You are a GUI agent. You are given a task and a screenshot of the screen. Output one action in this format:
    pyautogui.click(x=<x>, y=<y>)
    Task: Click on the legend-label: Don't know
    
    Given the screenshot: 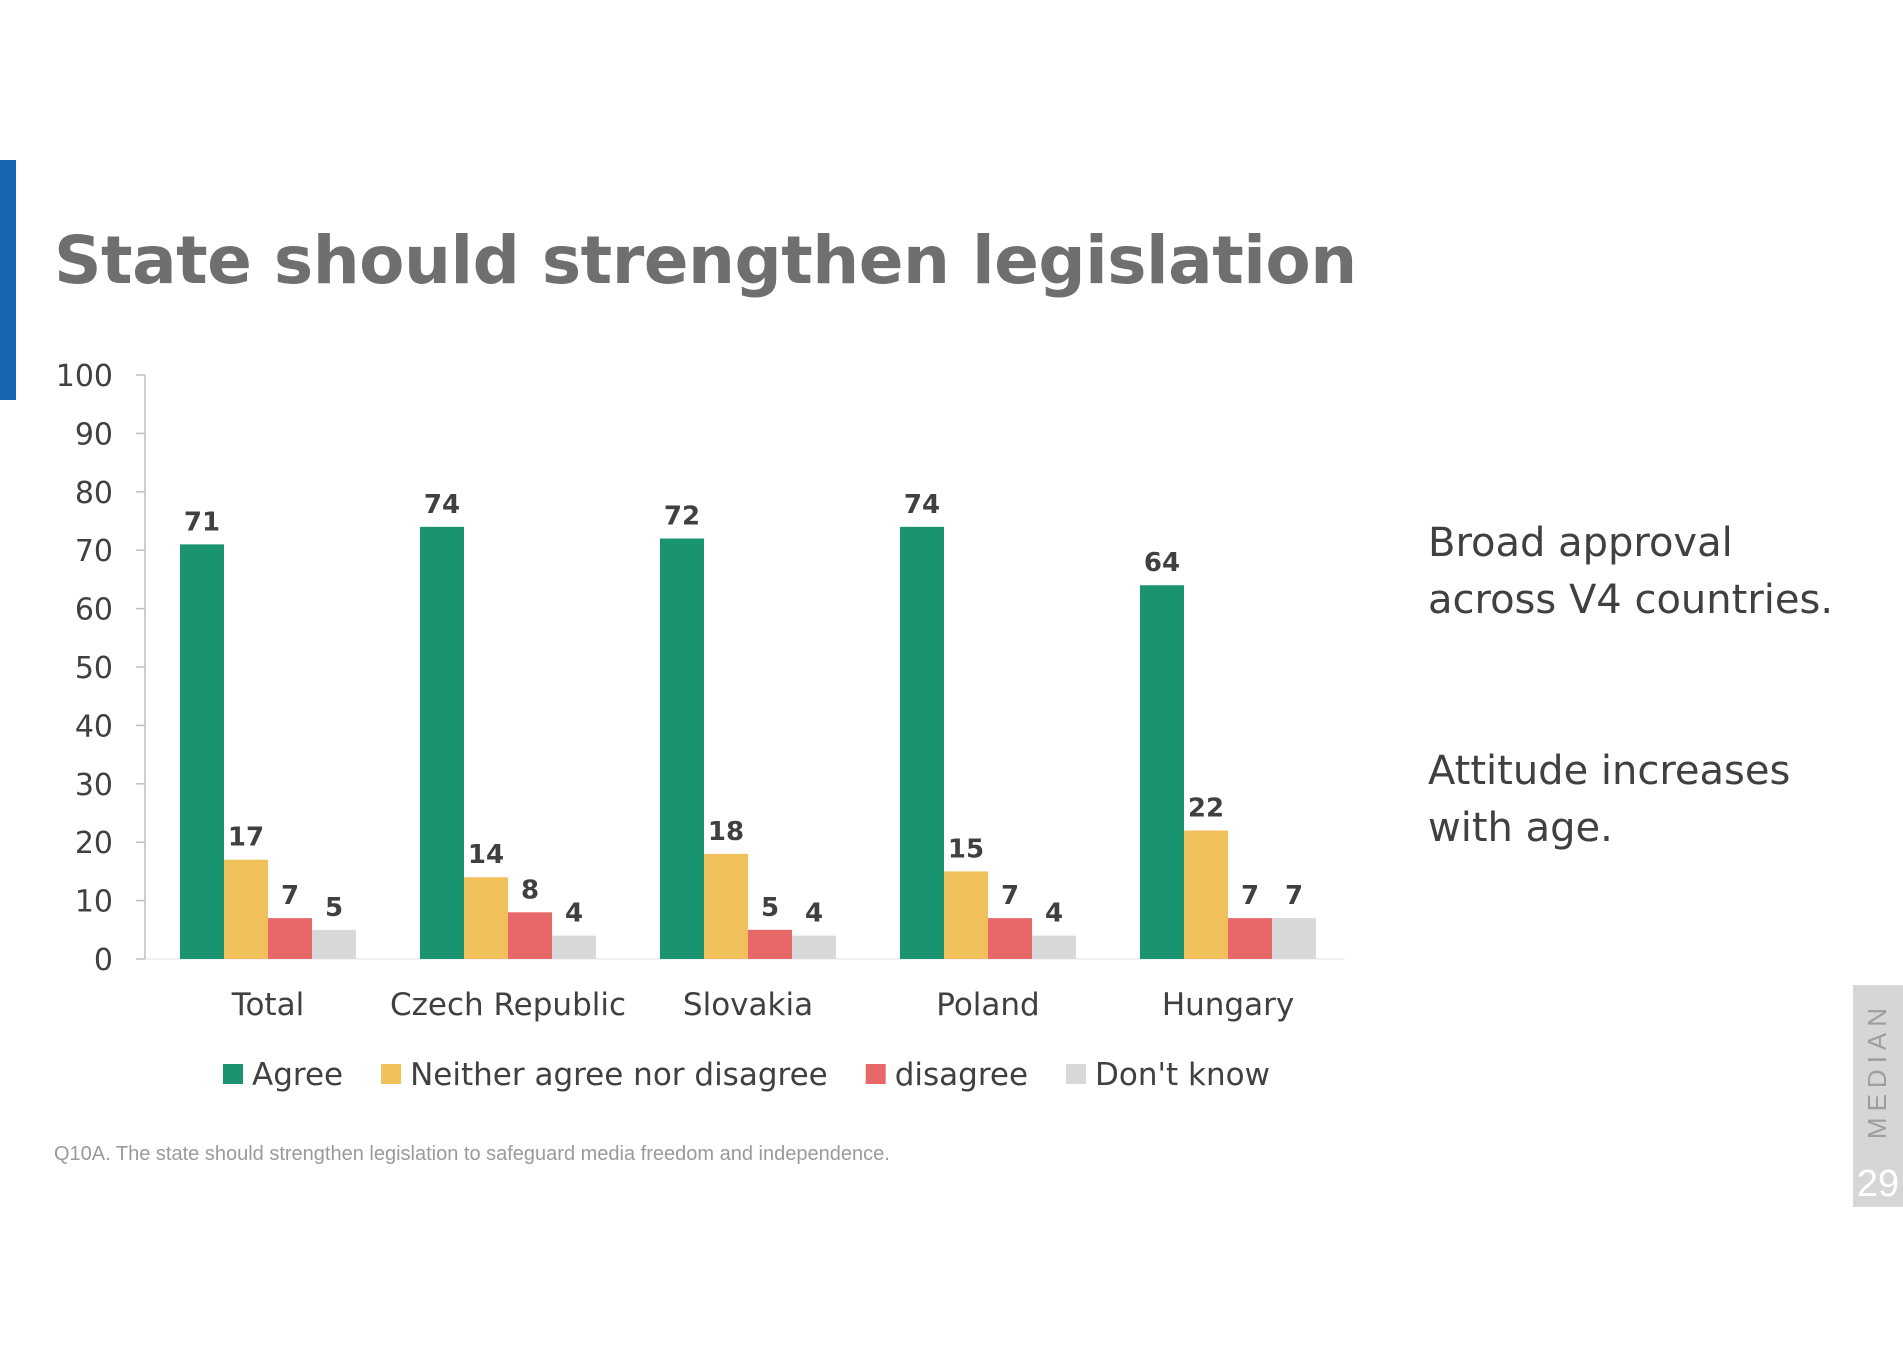 What is the action you would take?
    pyautogui.click(x=1182, y=1075)
    